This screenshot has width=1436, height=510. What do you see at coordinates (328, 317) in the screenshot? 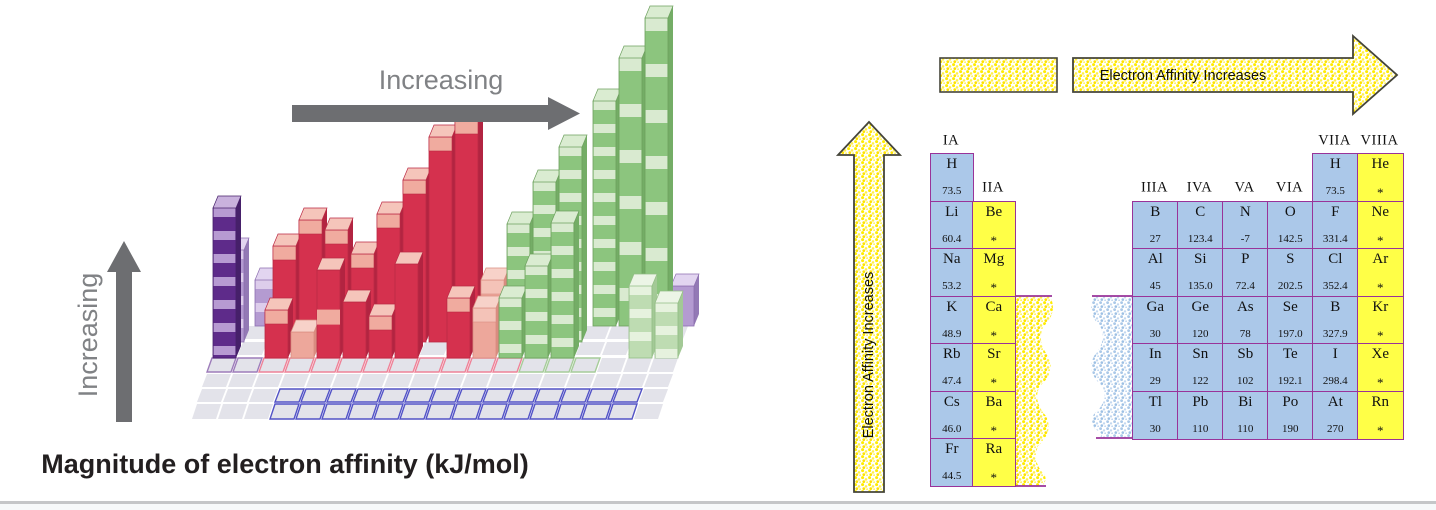
I see `bar-mid-band` at bounding box center [328, 317].